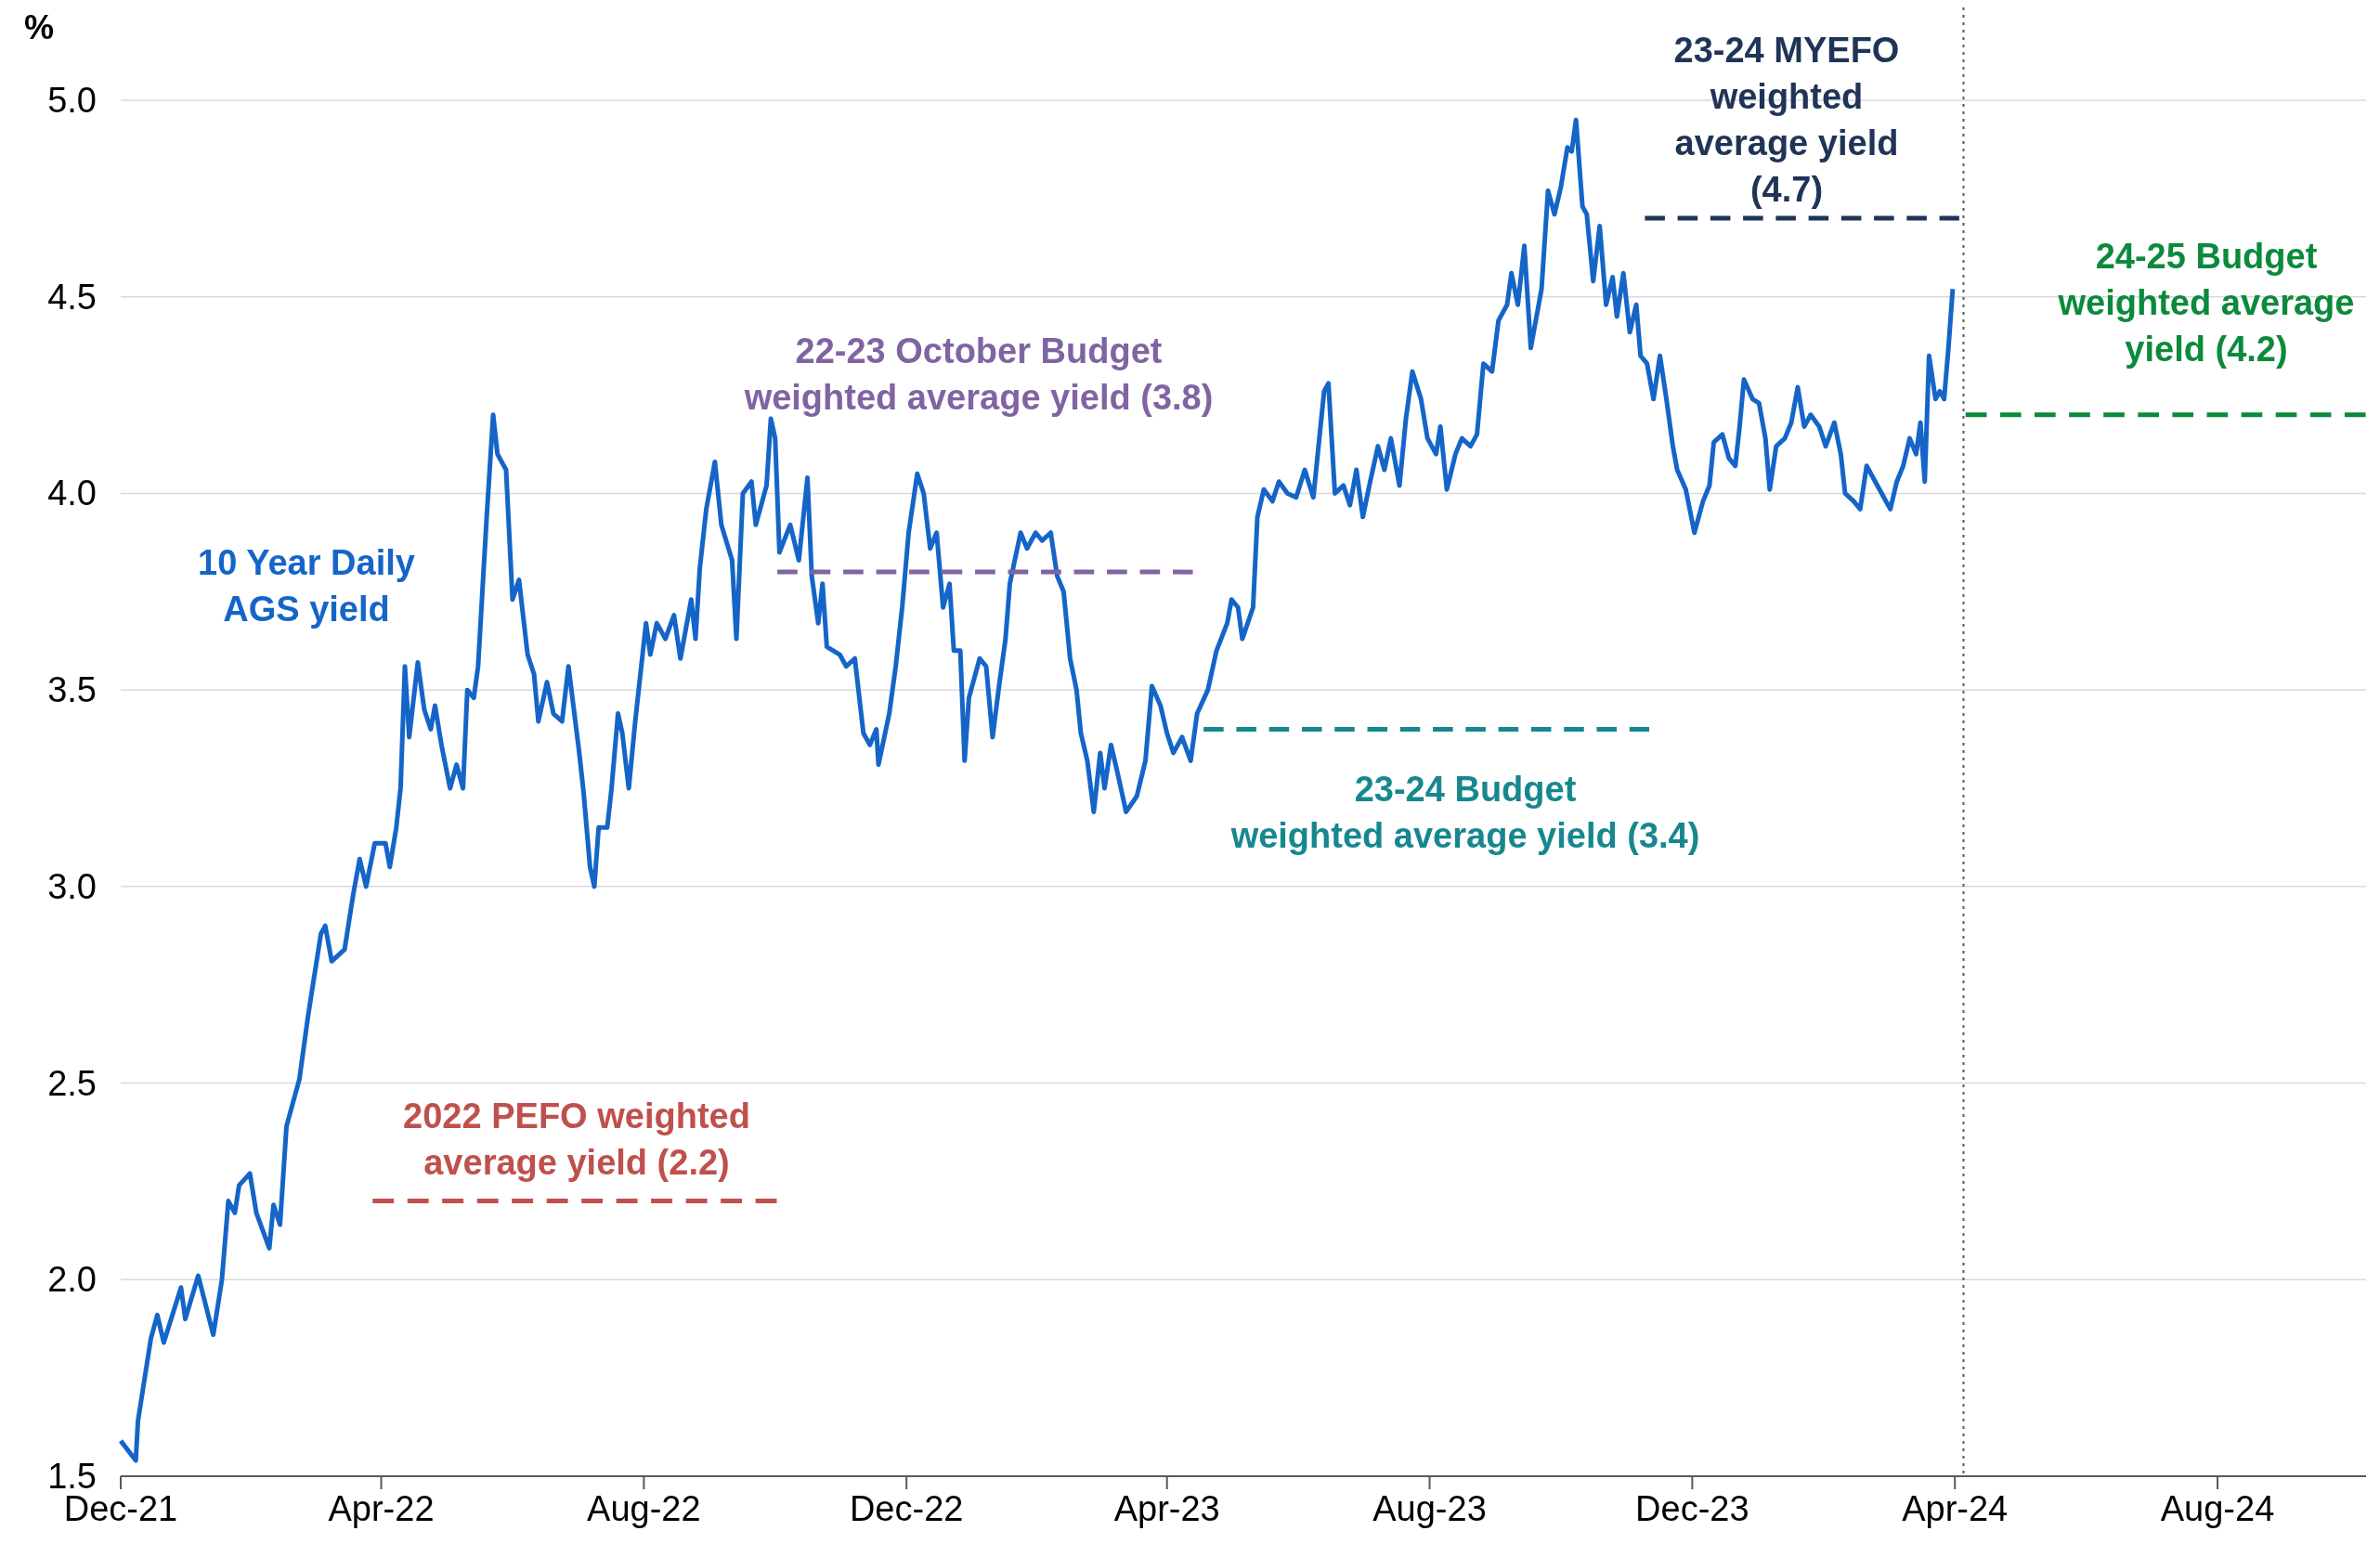 The height and width of the screenshot is (1544, 2380). Describe the element at coordinates (381, 1508) in the screenshot. I see `x-tick-label: Apr-22` at that location.